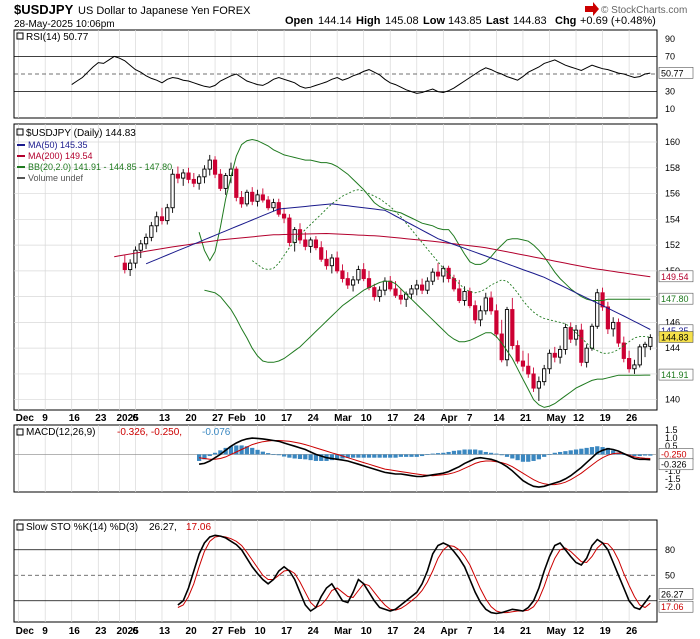  I want to click on rsi-tick-label: 70, so click(670, 56).